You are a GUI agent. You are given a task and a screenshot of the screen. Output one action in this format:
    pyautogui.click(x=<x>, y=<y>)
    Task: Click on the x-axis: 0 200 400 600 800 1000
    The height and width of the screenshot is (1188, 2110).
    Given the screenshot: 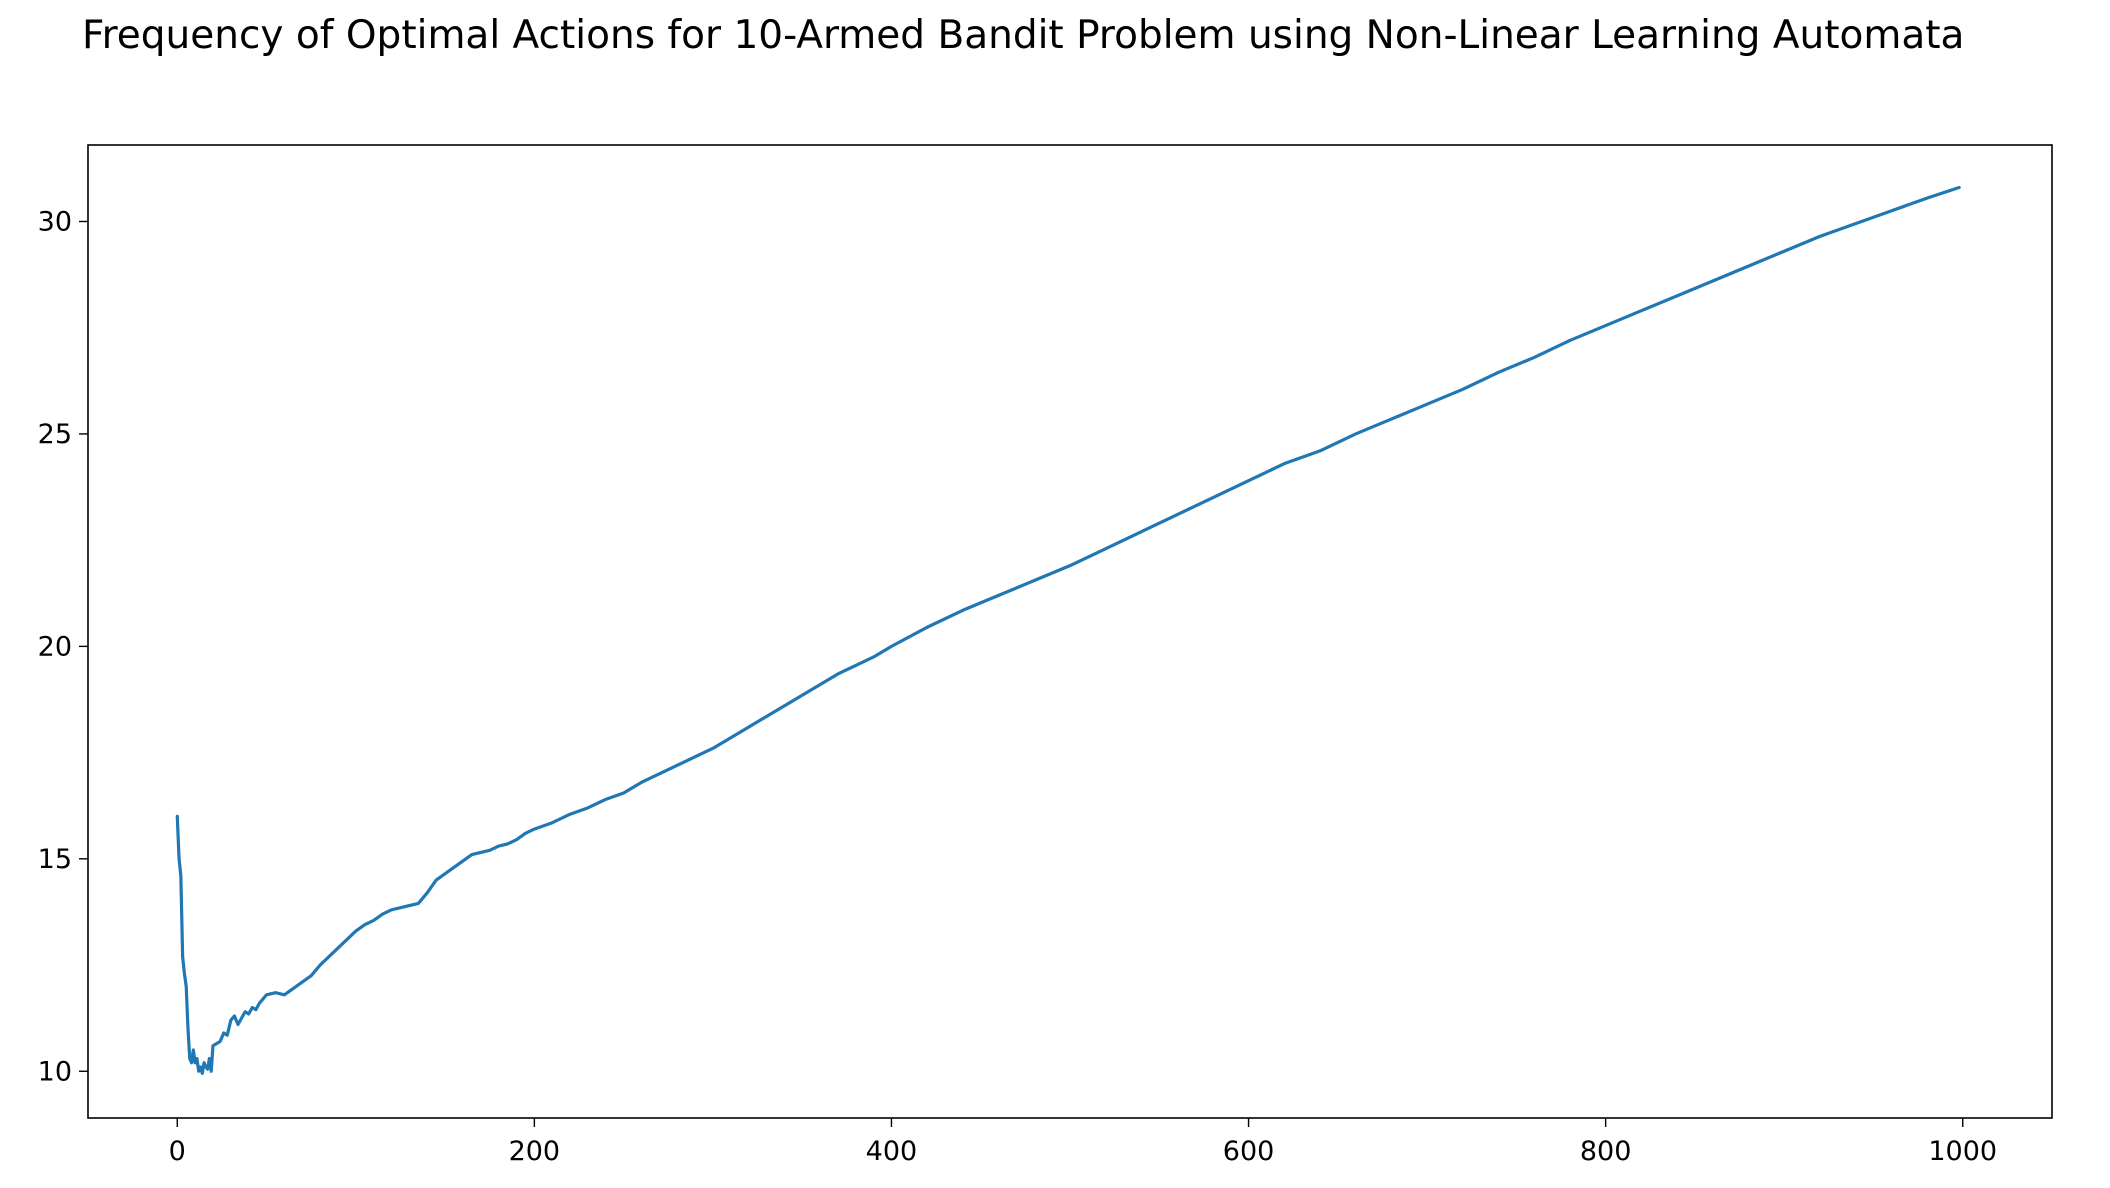 What is the action you would take?
    pyautogui.click(x=1083, y=1142)
    